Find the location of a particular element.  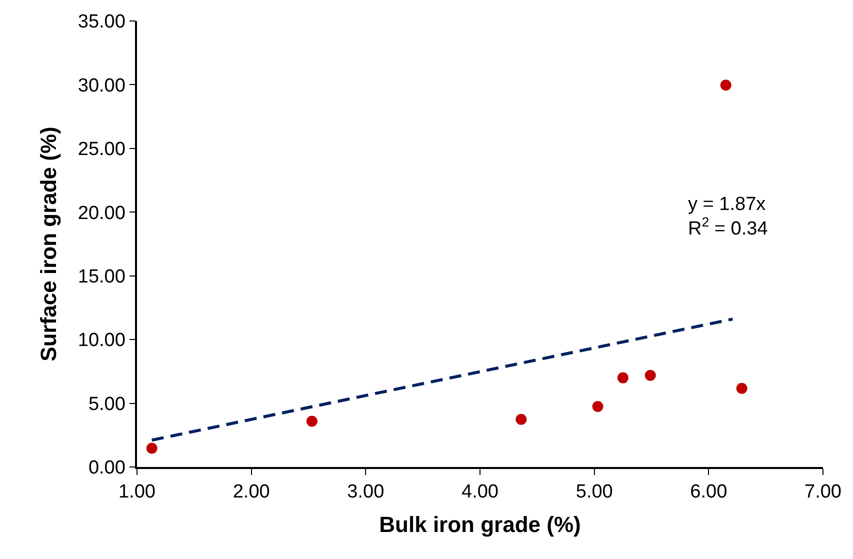

y-axis-title: Surface iron grade (%) is located at coordinates (49, 244).